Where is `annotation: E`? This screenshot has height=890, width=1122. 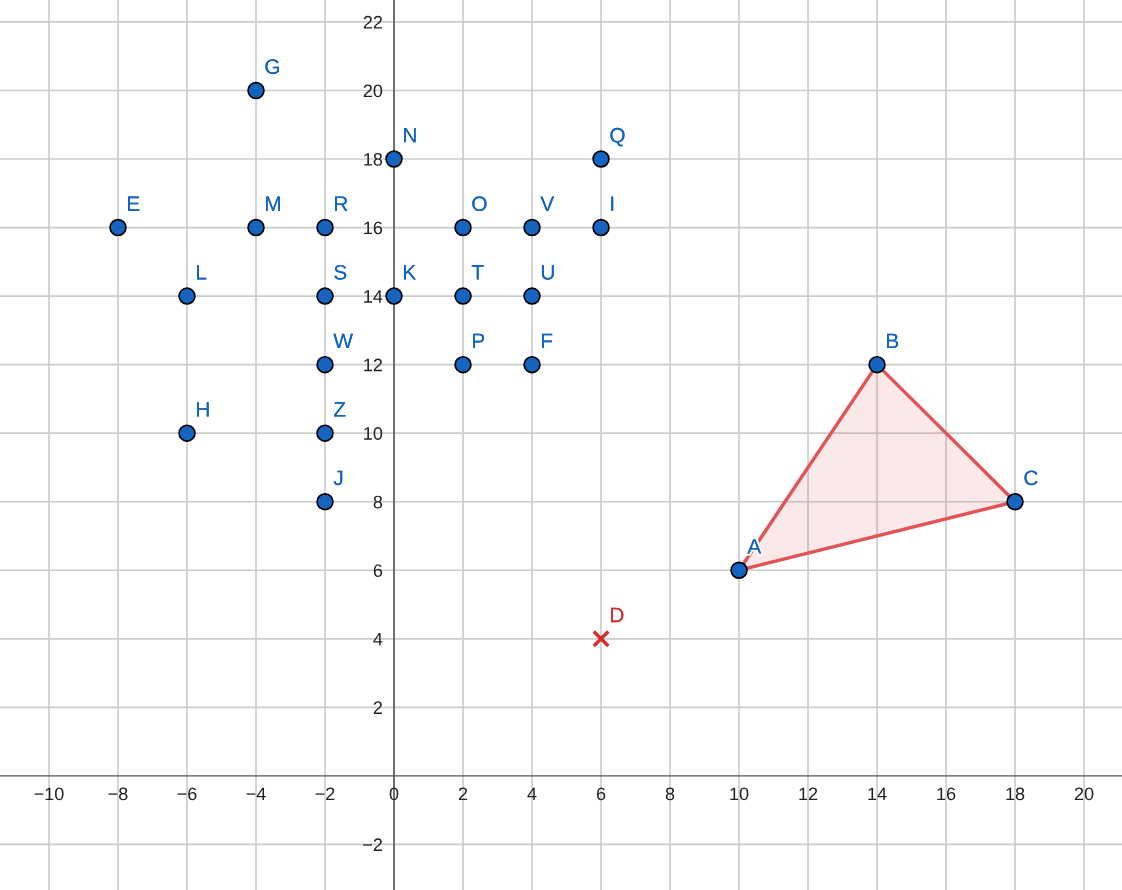 annotation: E is located at coordinates (134, 203).